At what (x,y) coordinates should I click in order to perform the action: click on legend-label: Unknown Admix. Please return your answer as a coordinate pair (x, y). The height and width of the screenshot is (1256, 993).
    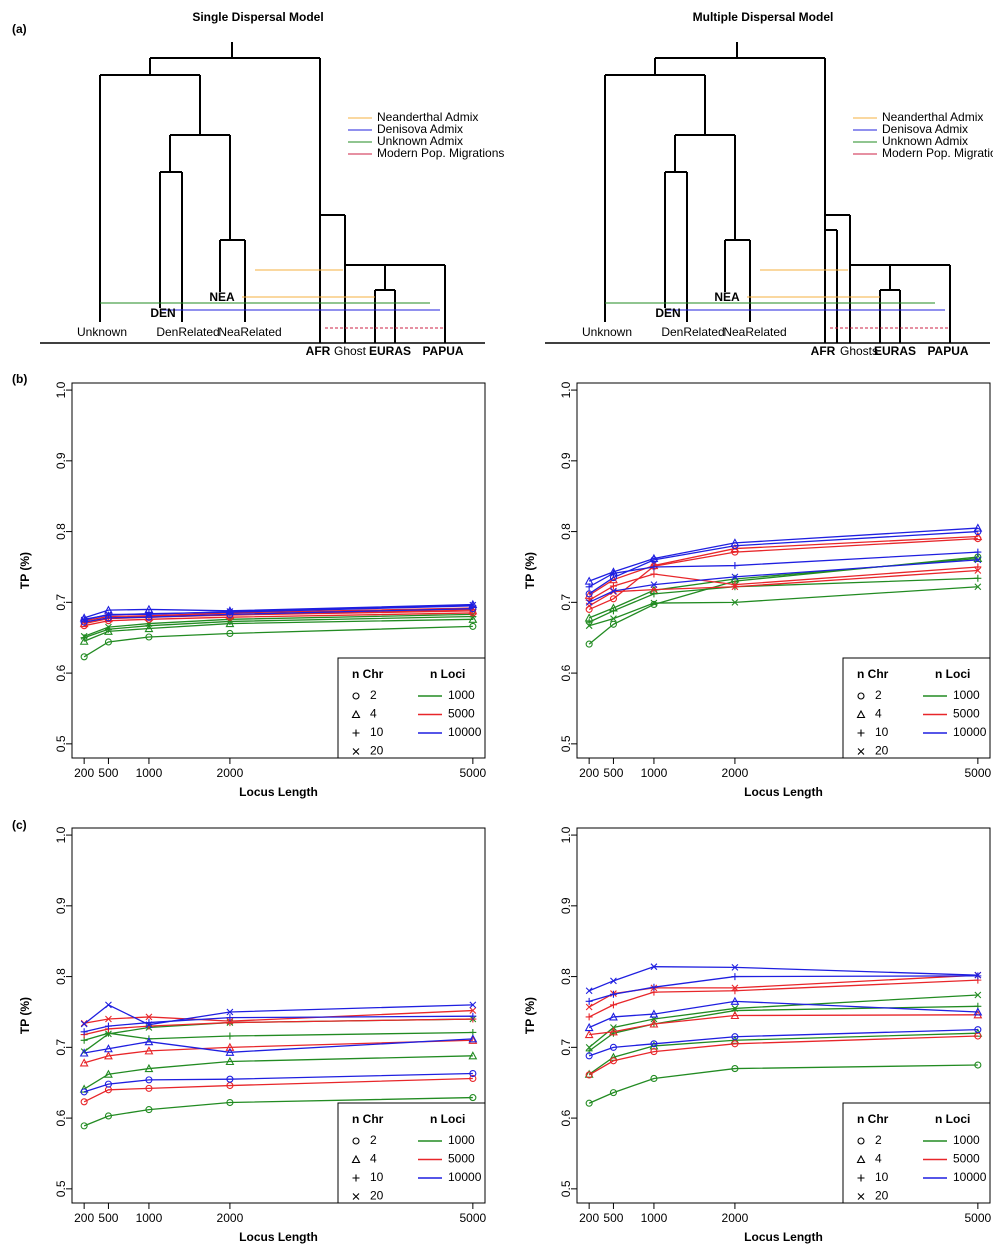
    Looking at the image, I should click on (925, 141).